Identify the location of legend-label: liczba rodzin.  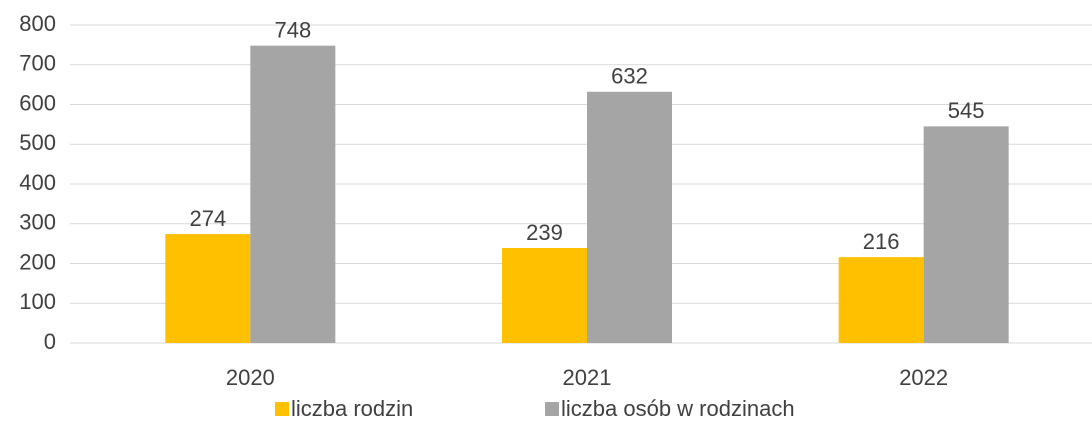
(352, 408).